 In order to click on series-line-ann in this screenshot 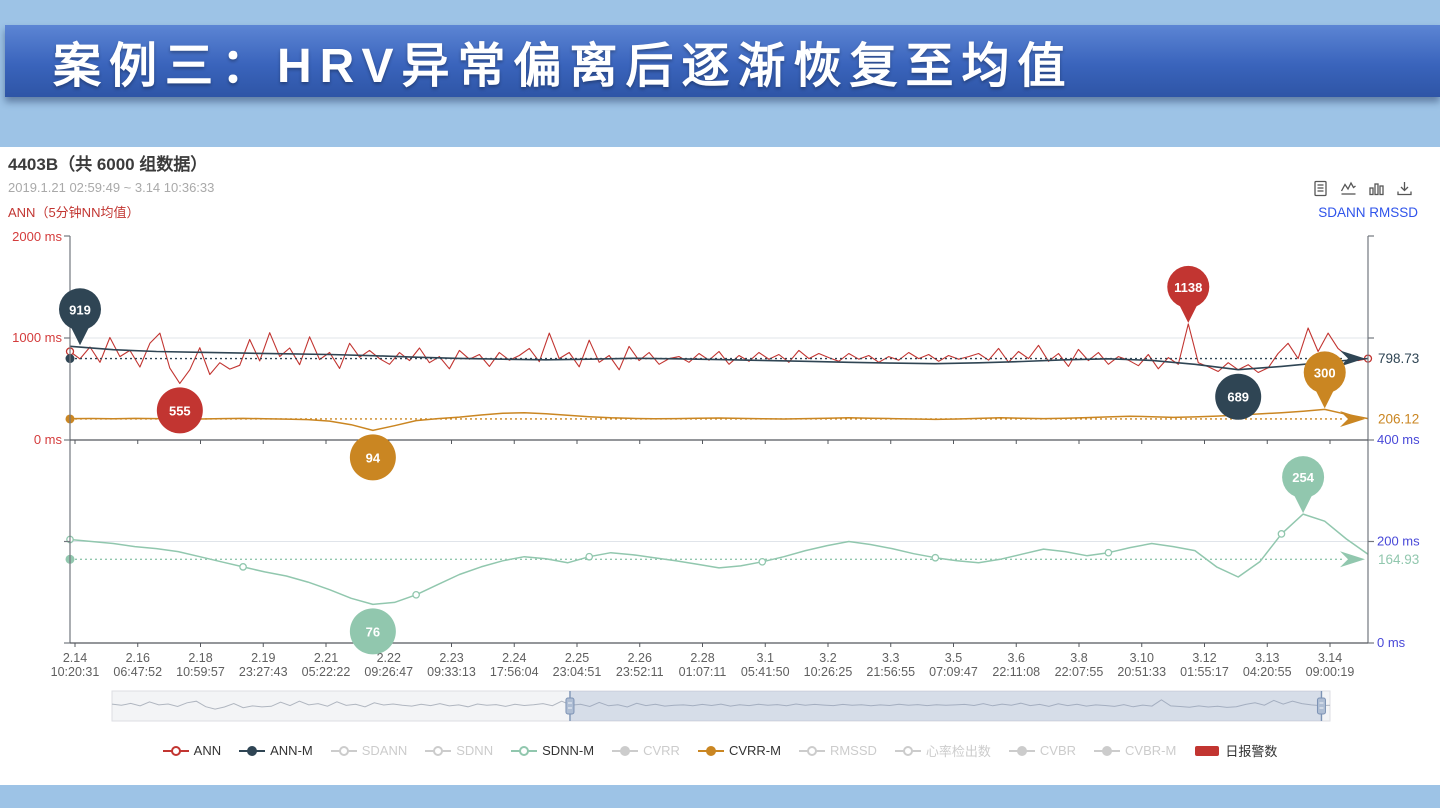, I will do `click(719, 353)`.